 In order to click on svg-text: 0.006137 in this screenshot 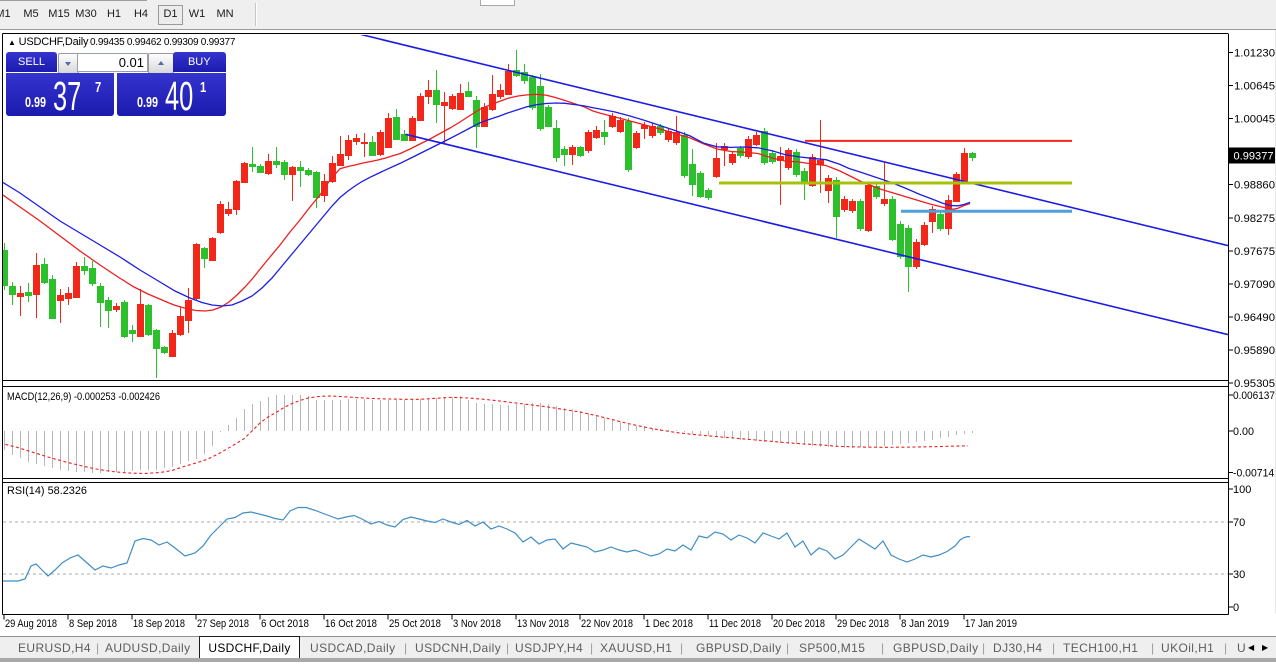, I will do `click(1254, 396)`.